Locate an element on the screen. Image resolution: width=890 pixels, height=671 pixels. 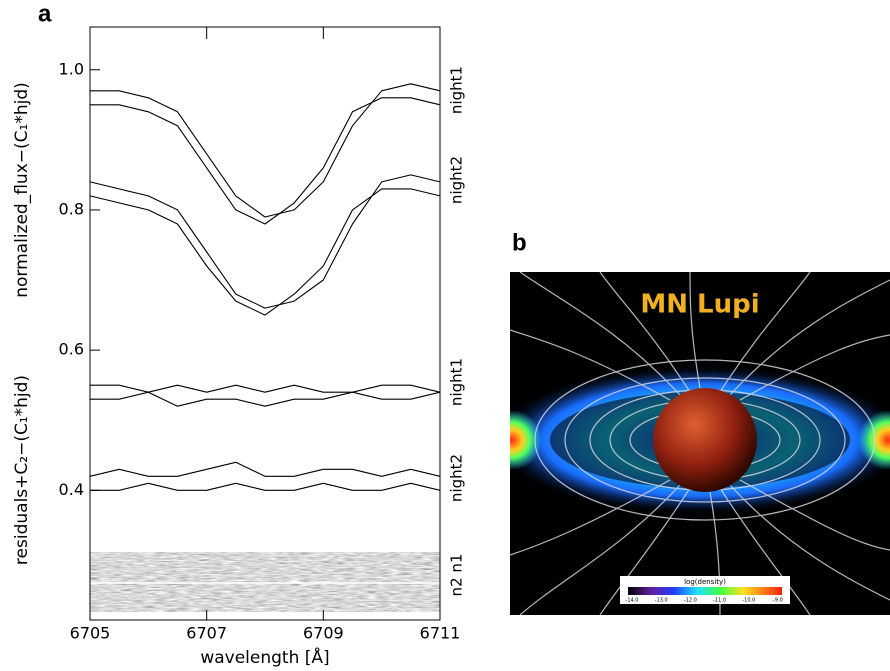
colorbar-label: log(density) is located at coordinates (705, 582).